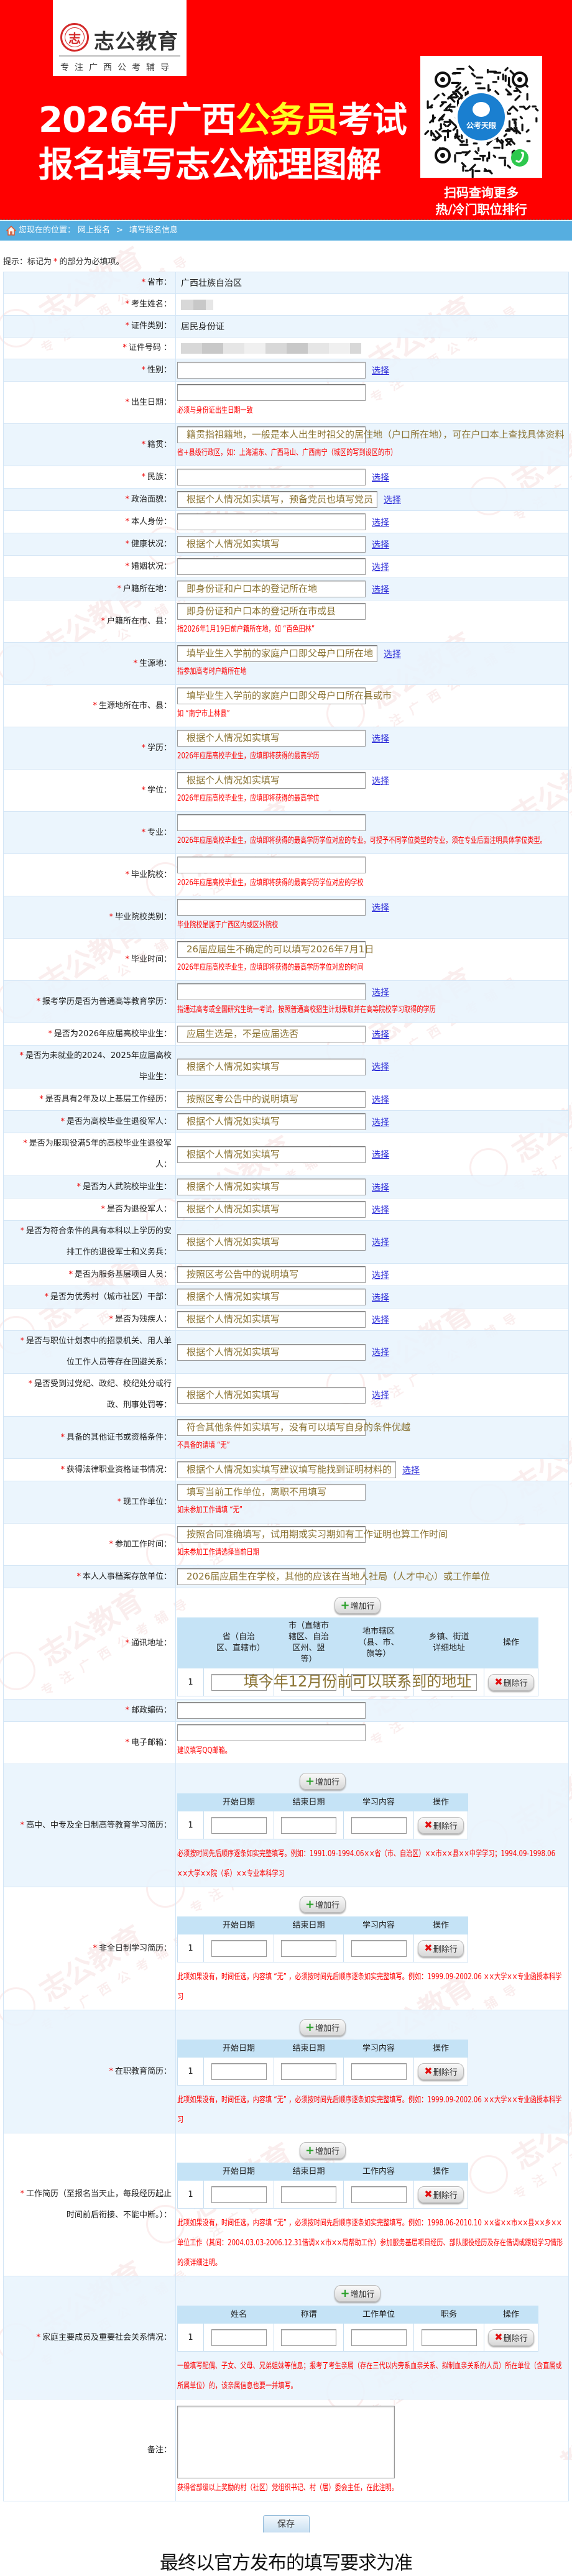 This screenshot has width=572, height=2576. What do you see at coordinates (277, 653) in the screenshot?
I see `text-input: 填毕业生入学前的家庭户口即父母户口所在地` at bounding box center [277, 653].